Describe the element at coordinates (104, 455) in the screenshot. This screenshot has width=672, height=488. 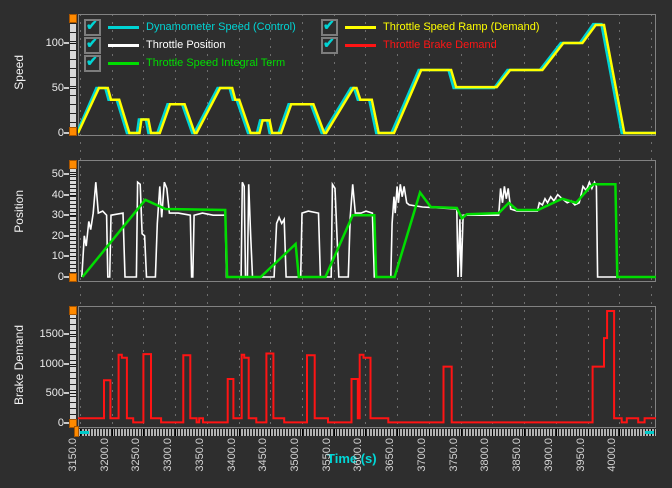
I see `x-axis-tick-label: 3200.0` at that location.